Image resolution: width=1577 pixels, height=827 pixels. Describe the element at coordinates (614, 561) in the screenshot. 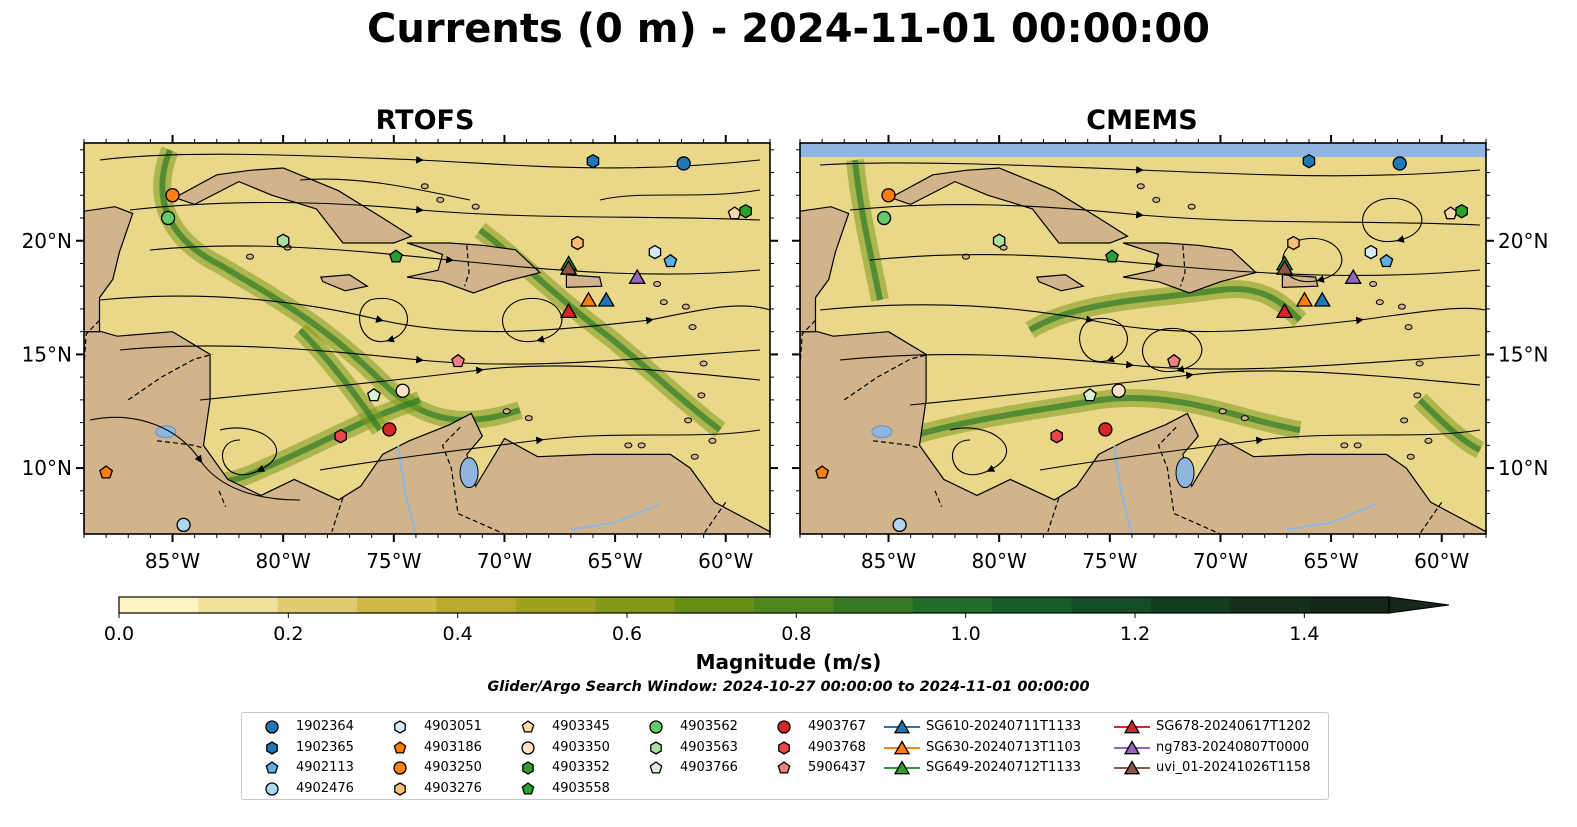

I see `x-tick-label: 65°W` at that location.